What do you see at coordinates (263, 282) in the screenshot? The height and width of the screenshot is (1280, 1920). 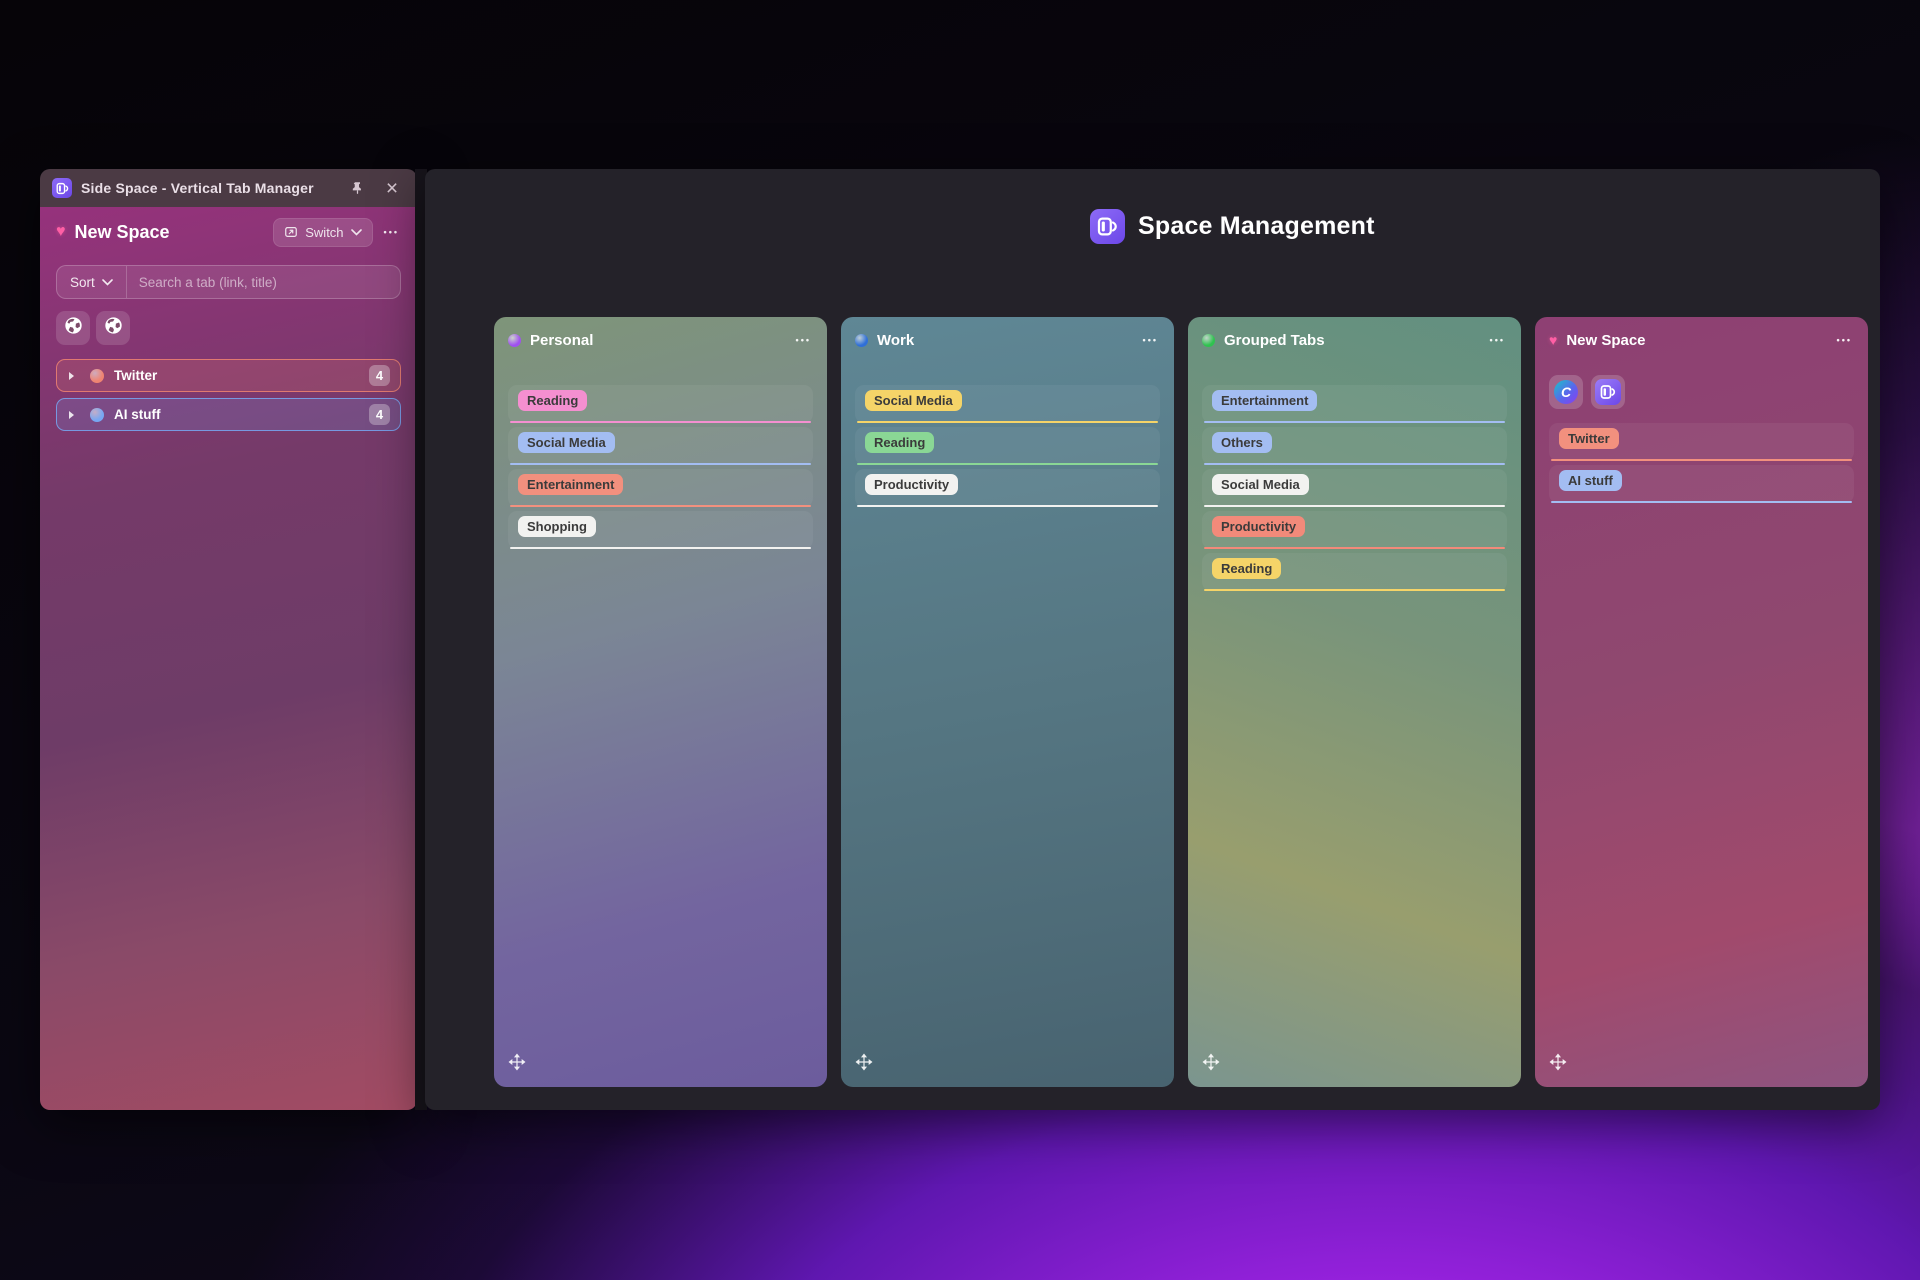 I see `search-input` at bounding box center [263, 282].